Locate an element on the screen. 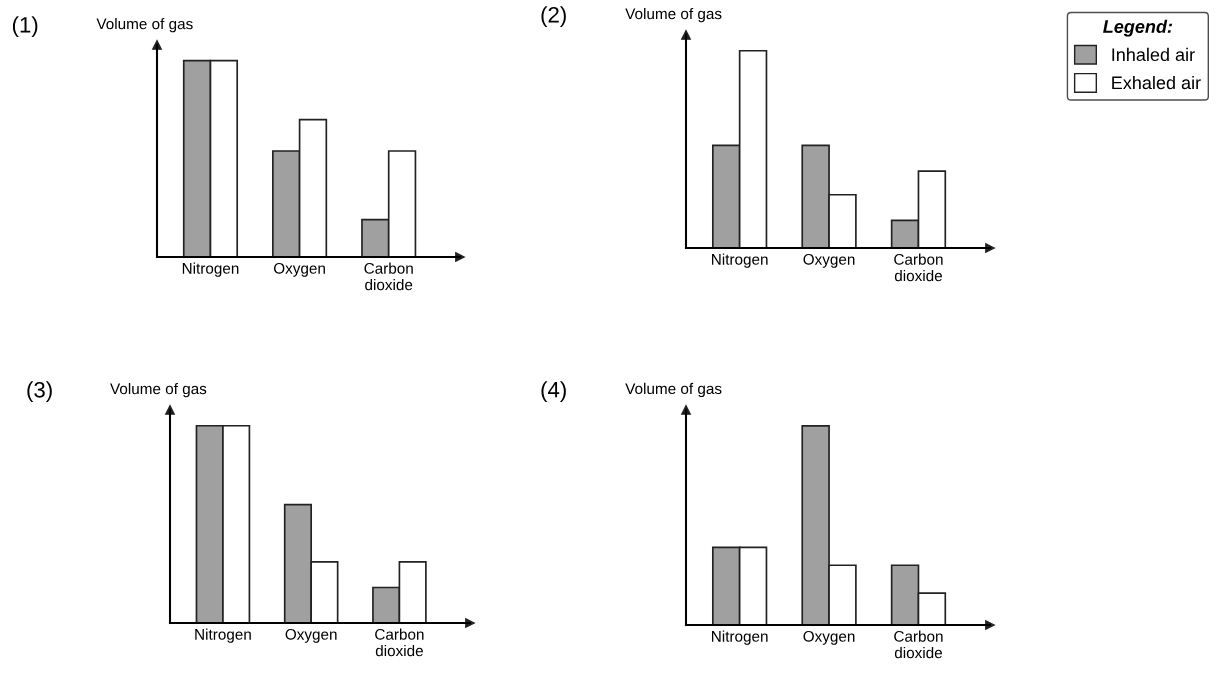  chart-title: (4) is located at coordinates (553, 391).